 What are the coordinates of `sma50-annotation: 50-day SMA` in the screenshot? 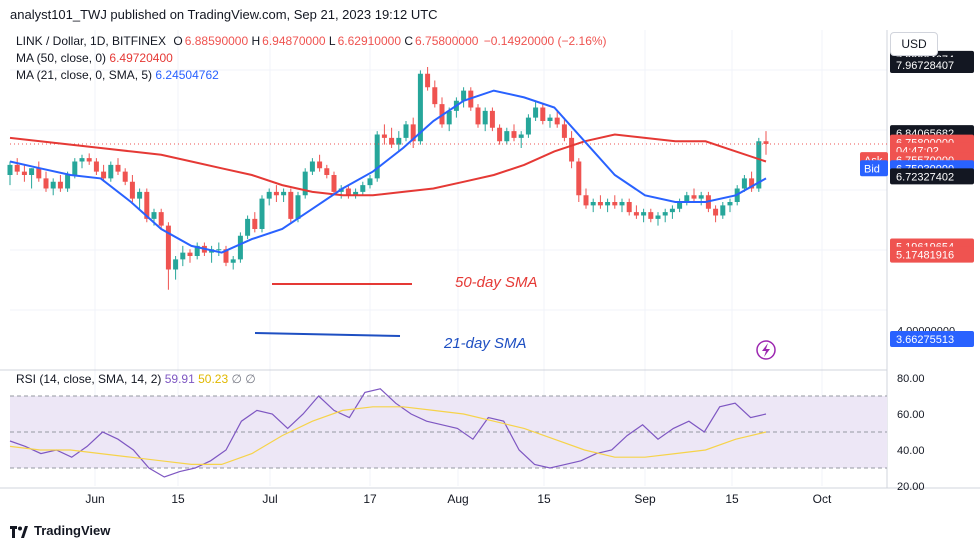 It's located at (496, 282).